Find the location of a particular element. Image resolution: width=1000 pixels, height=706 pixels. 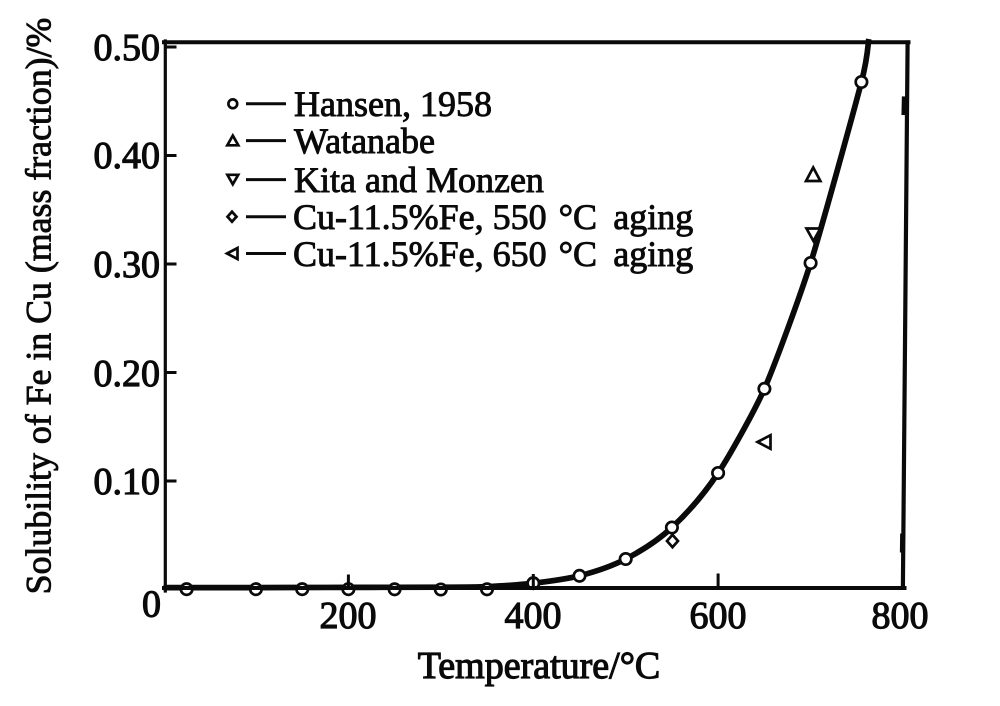

svg-text: 0 is located at coordinates (151, 605).